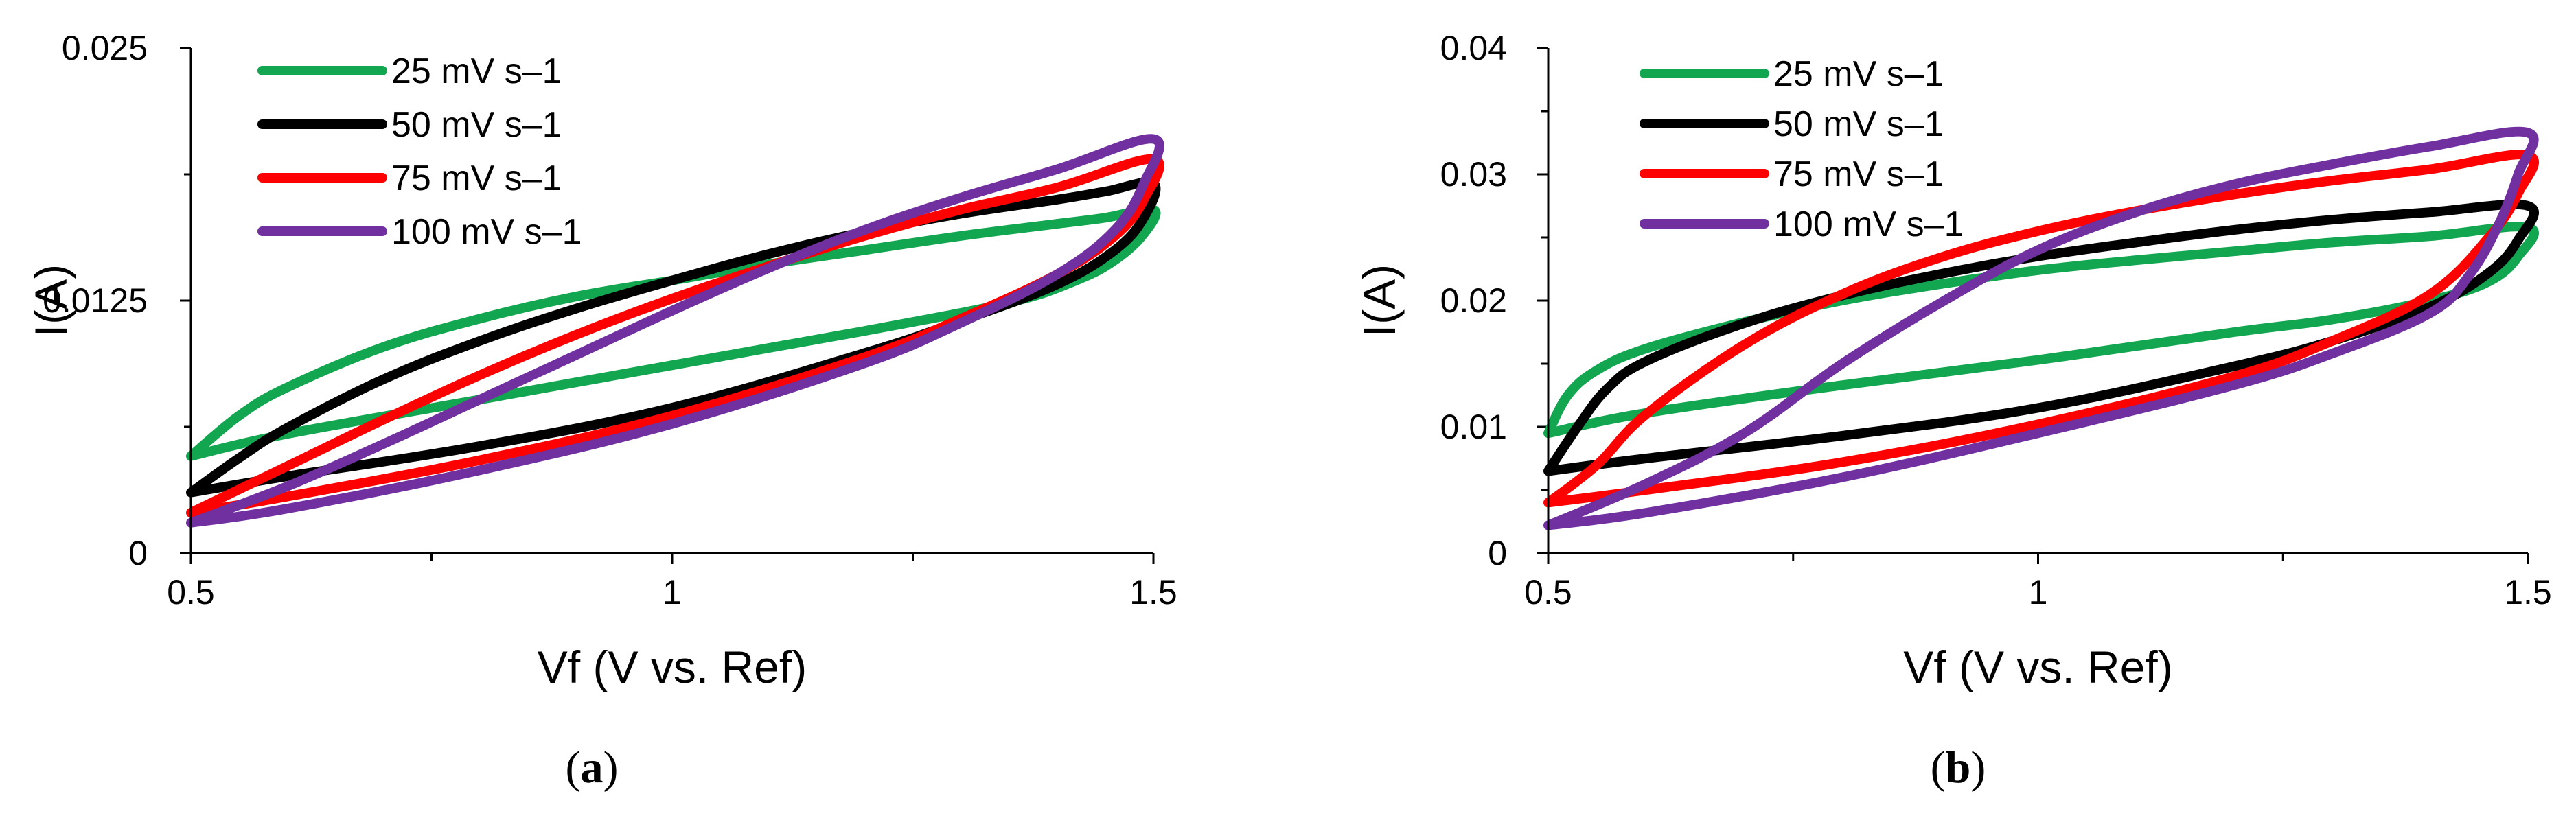 Image resolution: width=2576 pixels, height=818 pixels. I want to click on panel-b-y-axis-label: I(A), so click(1379, 301).